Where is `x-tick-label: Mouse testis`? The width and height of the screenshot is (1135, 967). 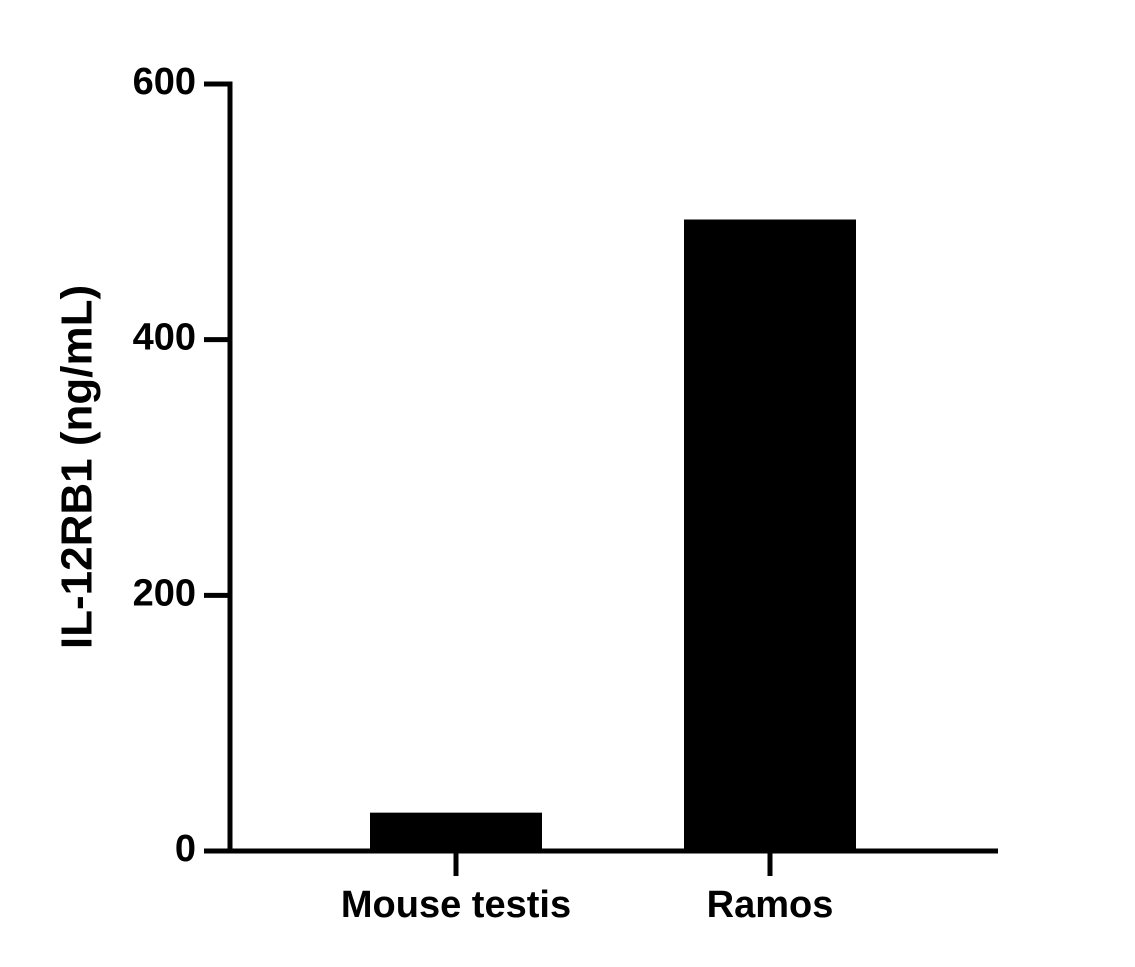 x-tick-label: Mouse testis is located at coordinates (456, 905).